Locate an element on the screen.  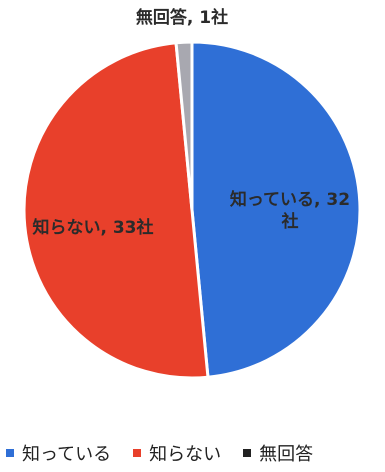
legend-swatch-mukaito is located at coordinates (247, 453).